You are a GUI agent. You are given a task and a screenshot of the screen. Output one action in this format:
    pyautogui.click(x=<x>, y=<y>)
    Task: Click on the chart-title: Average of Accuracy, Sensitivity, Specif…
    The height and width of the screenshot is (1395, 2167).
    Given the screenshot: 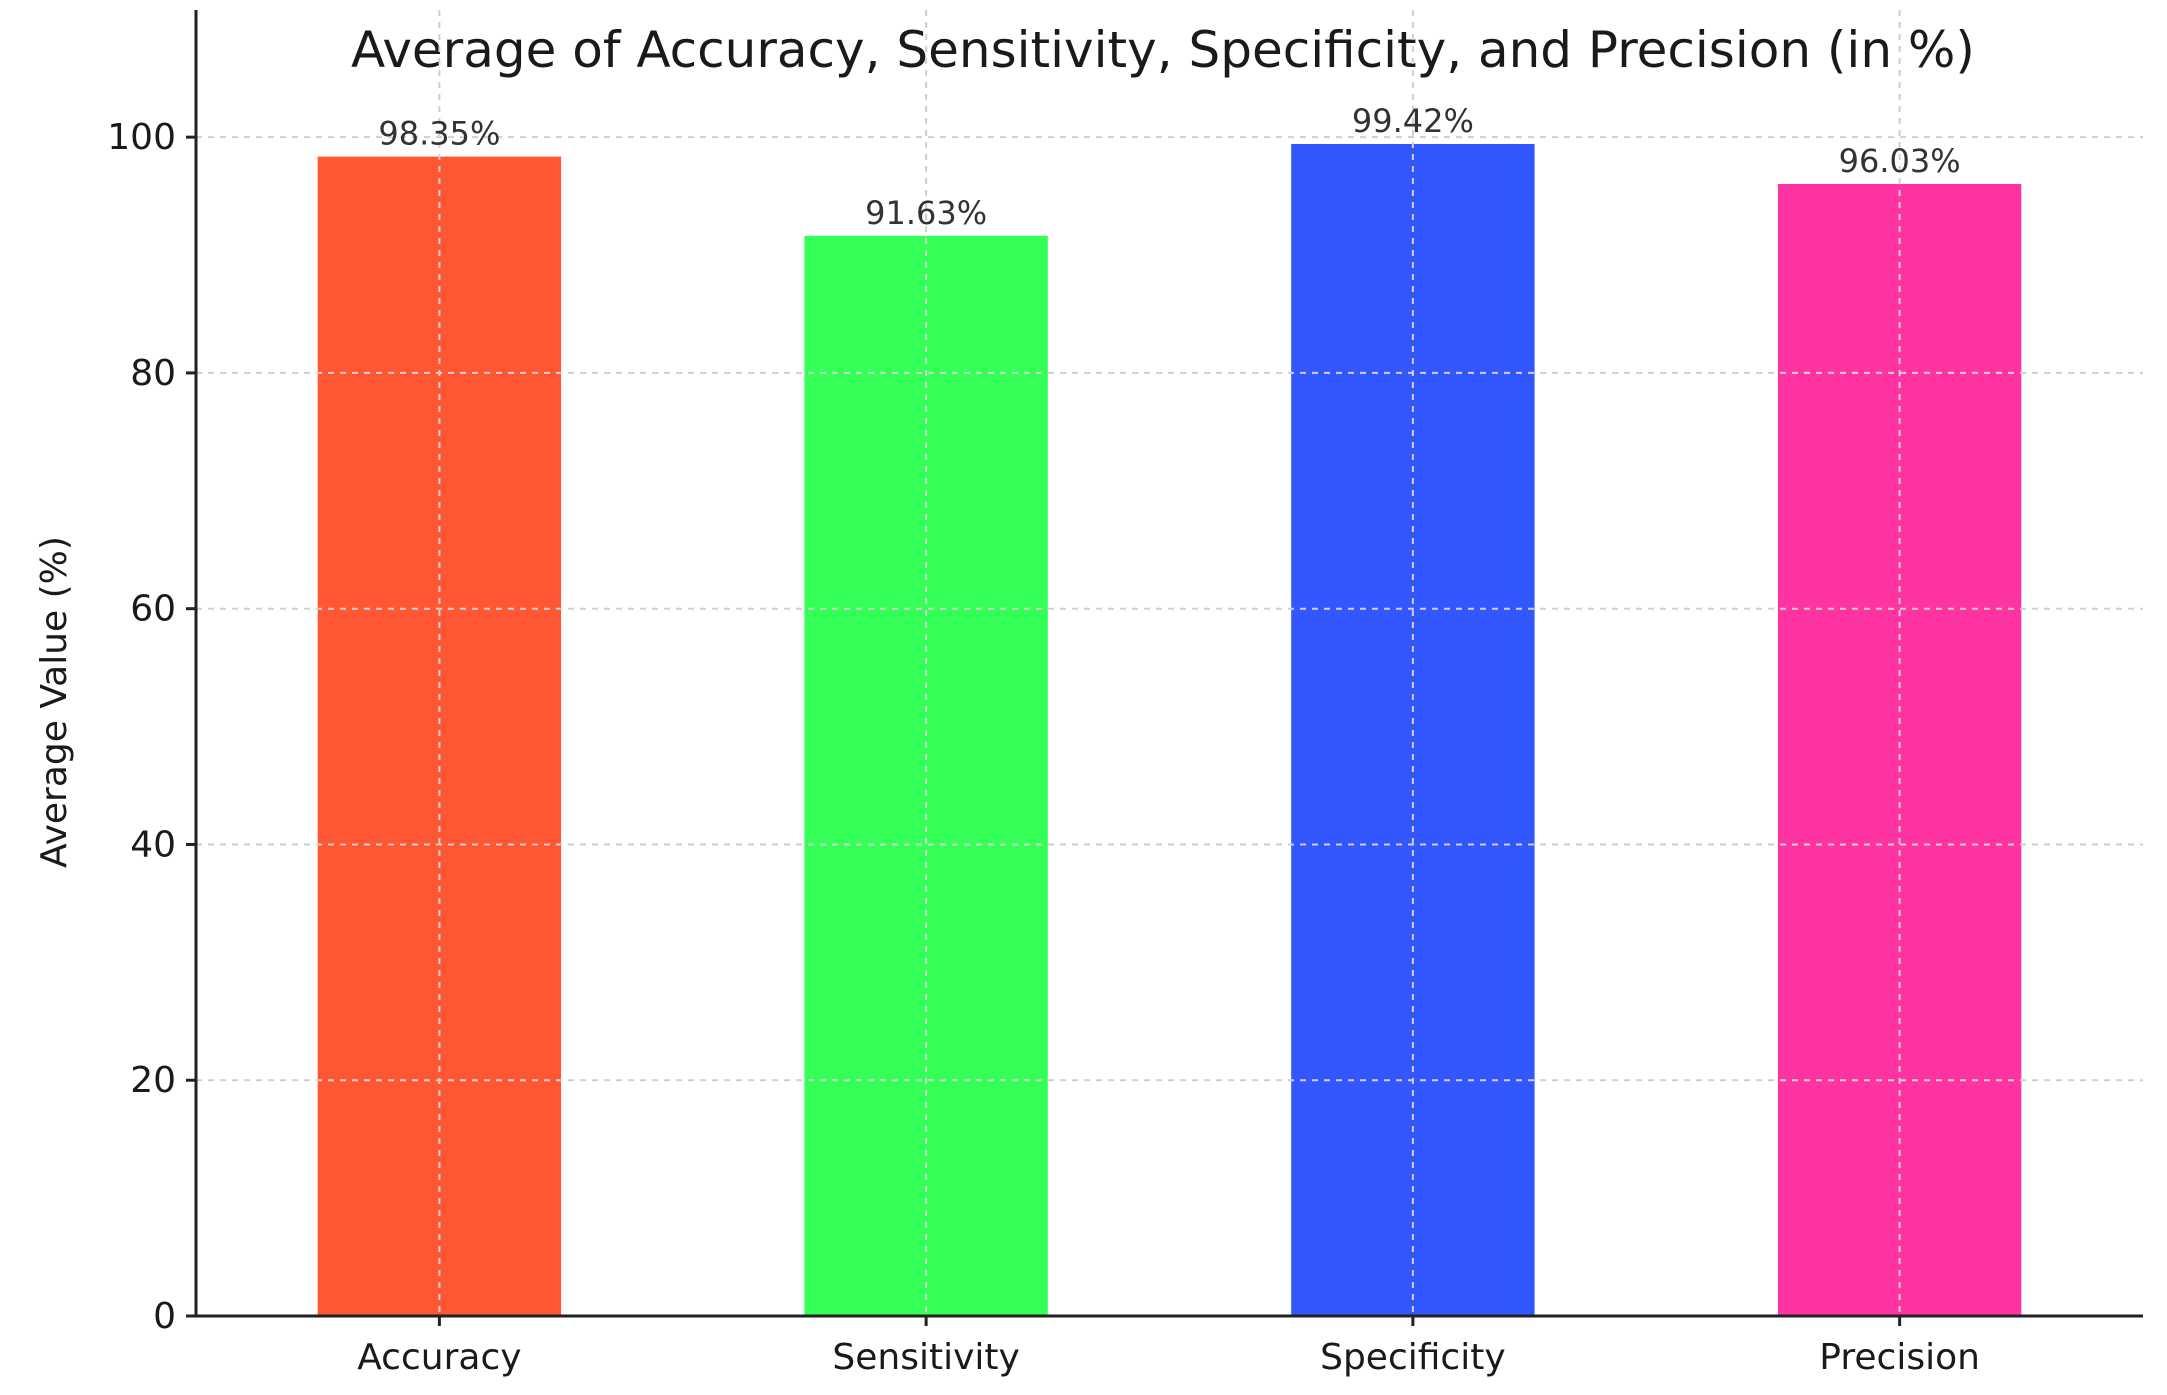 What is the action you would take?
    pyautogui.click(x=1163, y=50)
    